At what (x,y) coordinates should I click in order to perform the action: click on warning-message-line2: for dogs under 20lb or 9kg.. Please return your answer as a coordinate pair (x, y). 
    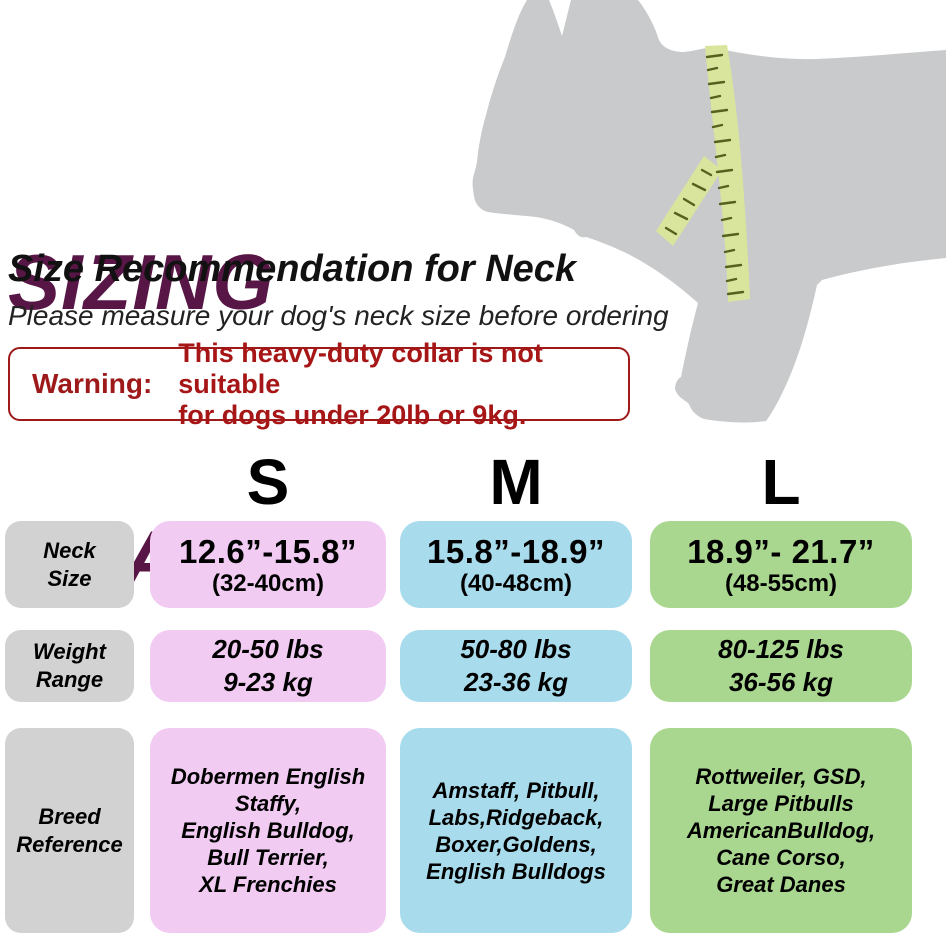
    Looking at the image, I should click on (352, 414).